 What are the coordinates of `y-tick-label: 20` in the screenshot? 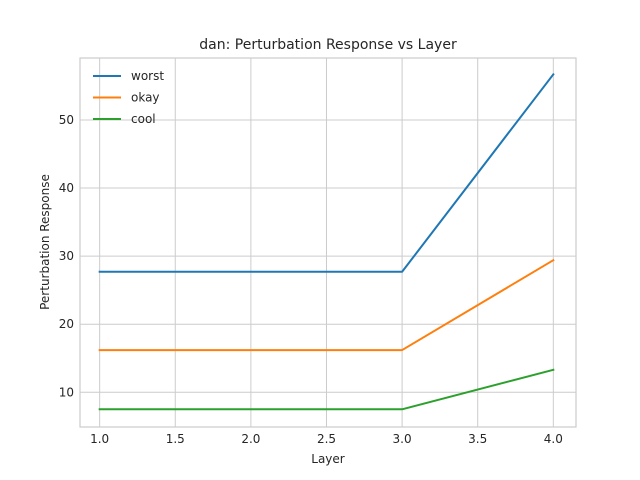 It's located at (66, 324).